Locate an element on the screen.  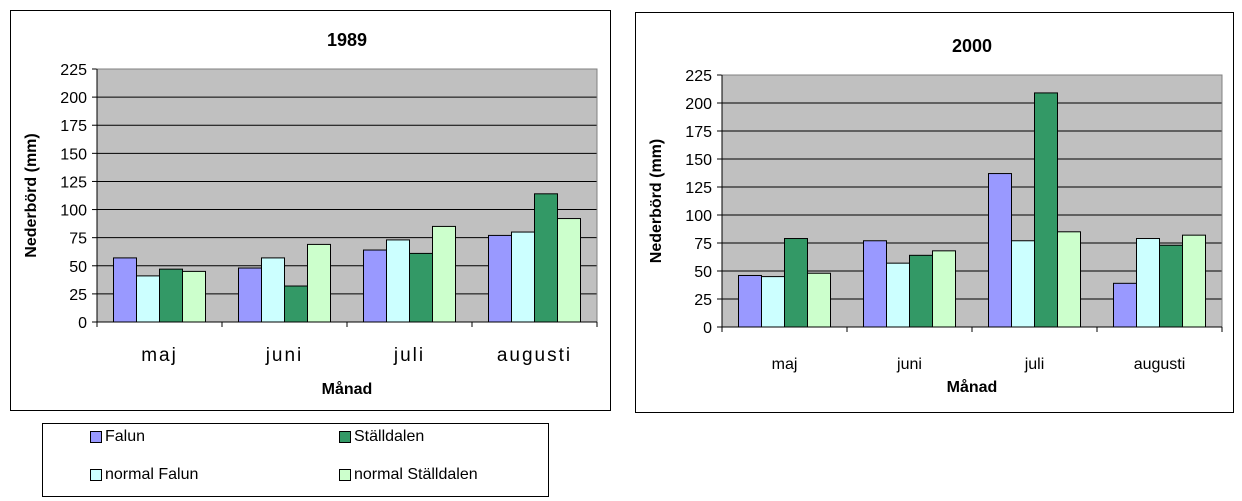
chart-2000-ytick-label-125: 125 is located at coordinates (698, 188).